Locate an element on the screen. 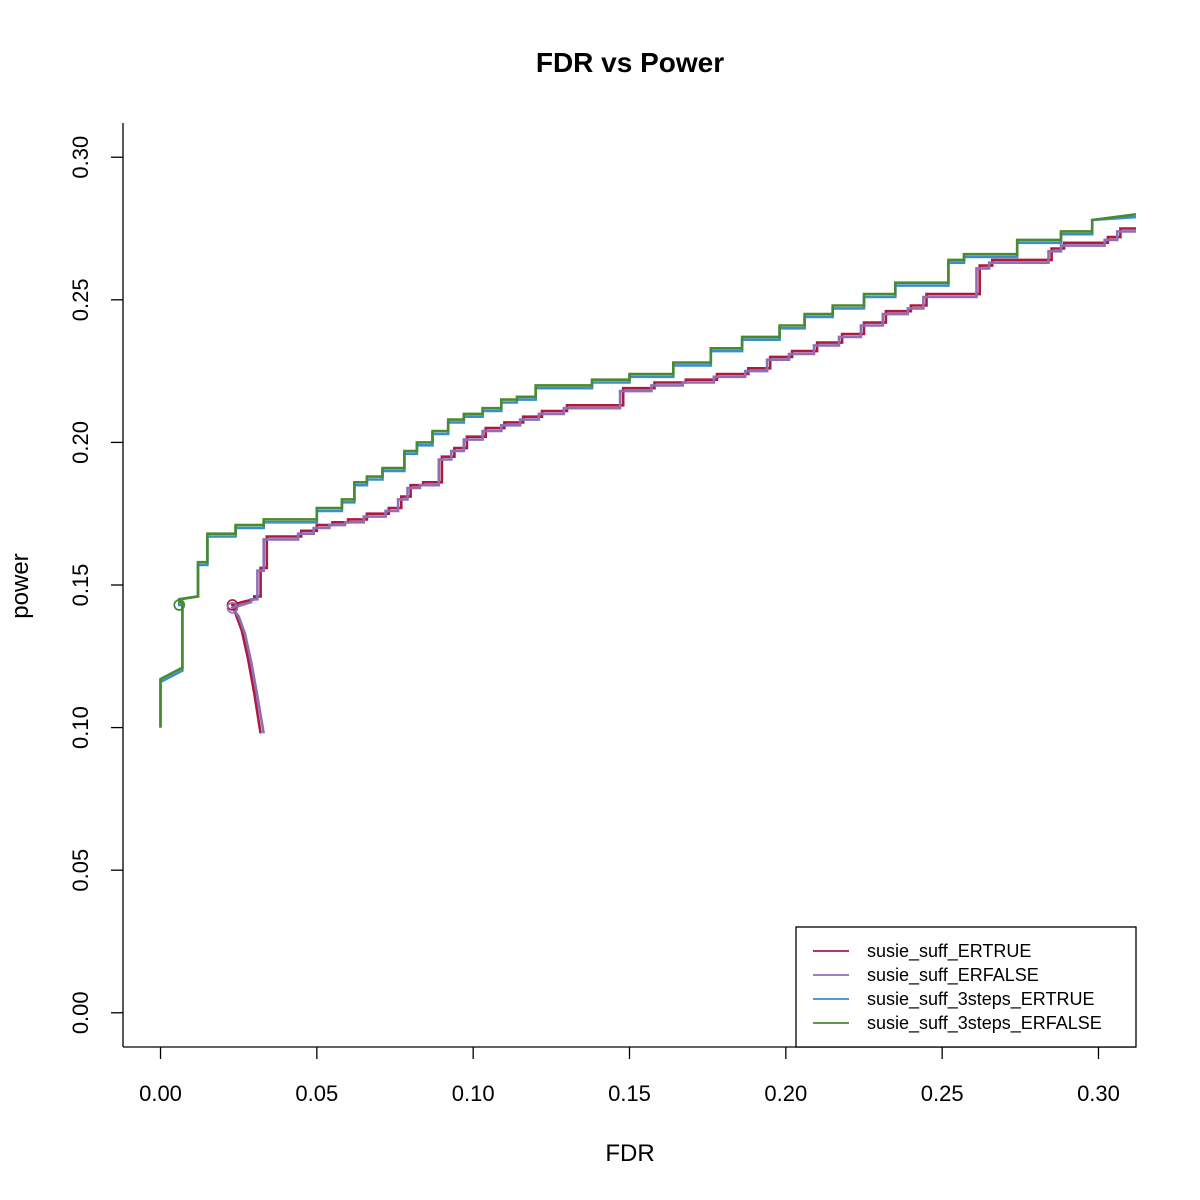 Image resolution: width=1200 pixels, height=1200 pixels. marker-susie-suff-erfalse is located at coordinates (232, 608).